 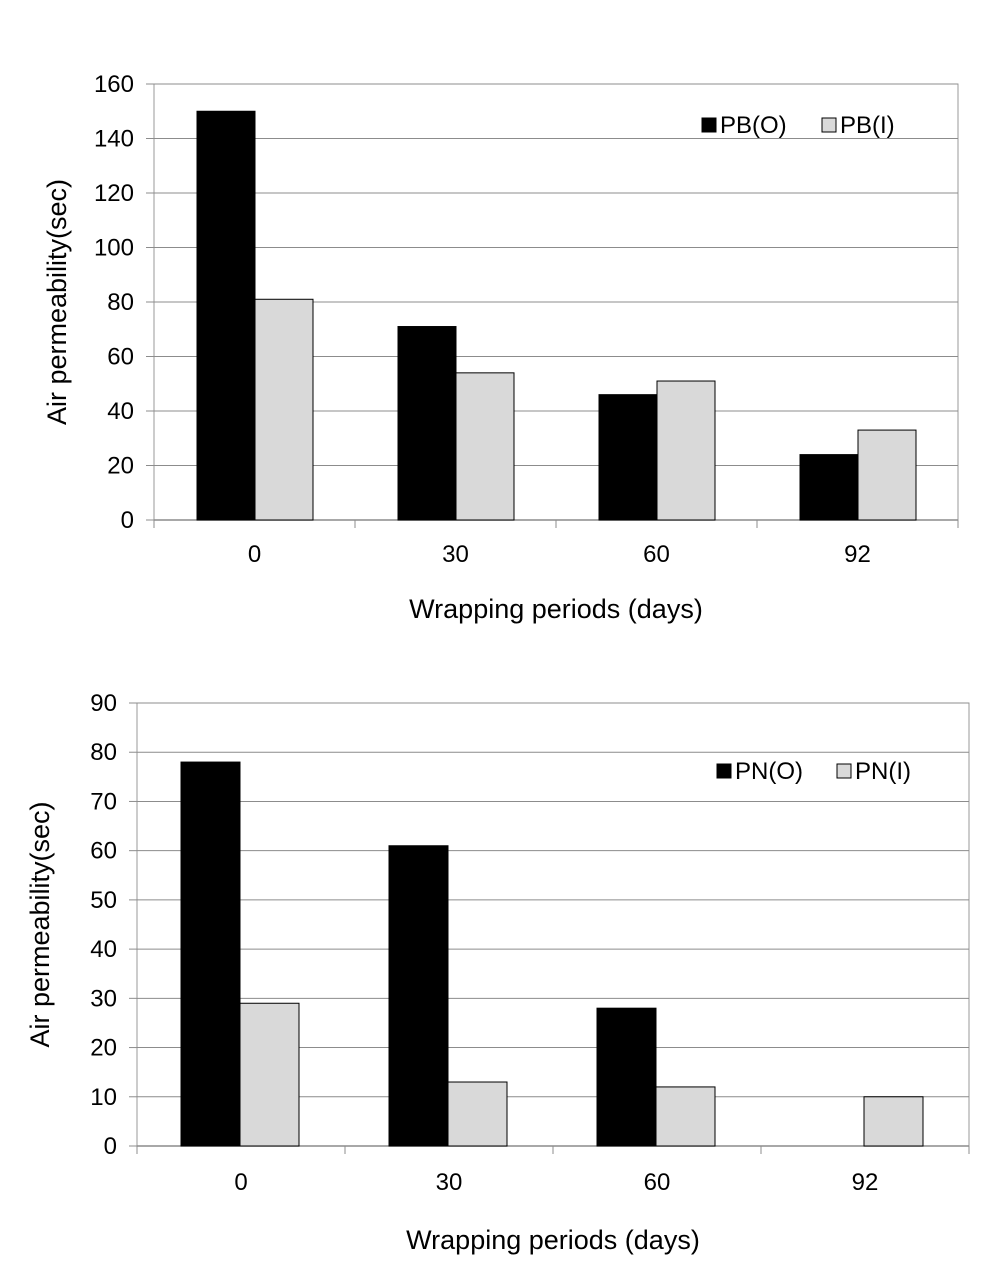 What do you see at coordinates (114, 84) in the screenshot?
I see `y-tick-label: 160` at bounding box center [114, 84].